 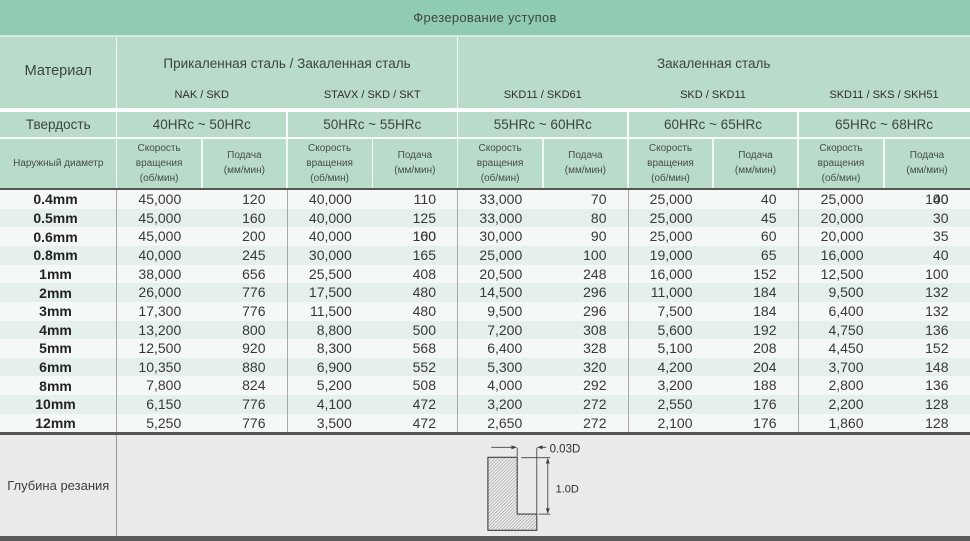 What do you see at coordinates (565, 449) in the screenshot?
I see `svg-text: 0.03D` at bounding box center [565, 449].